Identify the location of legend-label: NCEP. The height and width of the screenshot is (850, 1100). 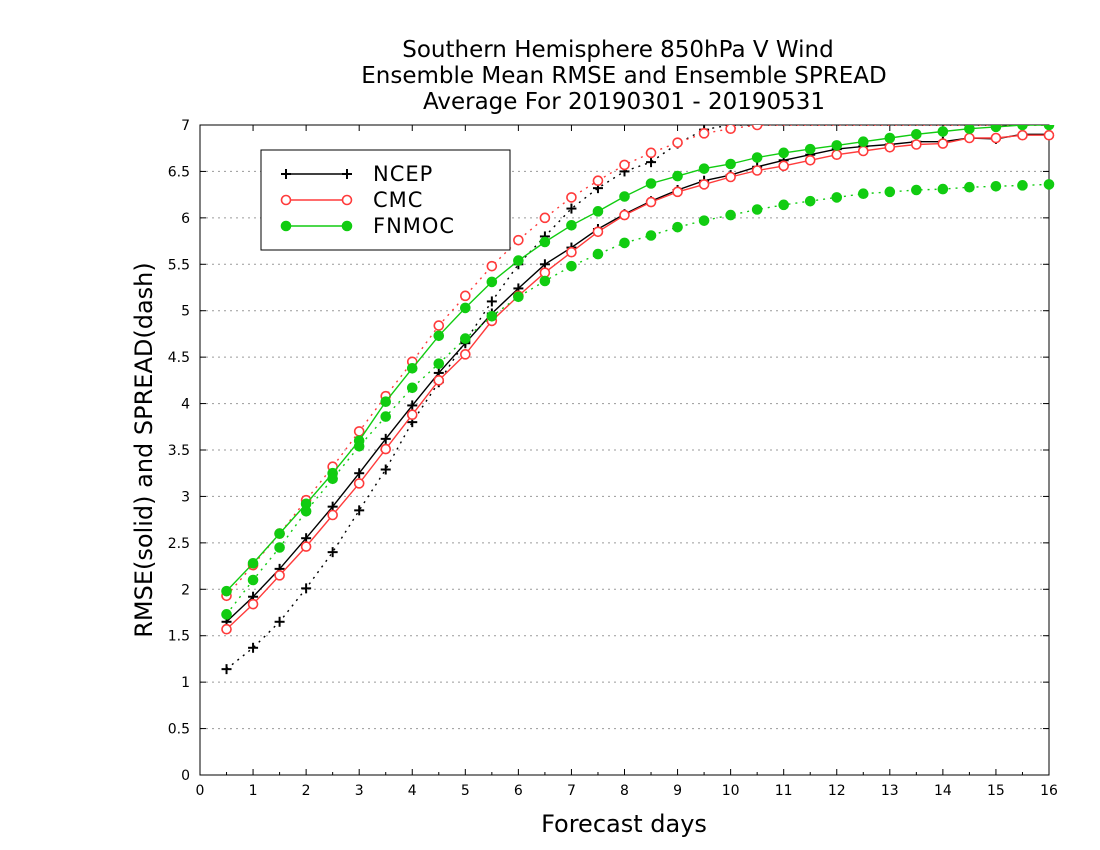
(403, 174).